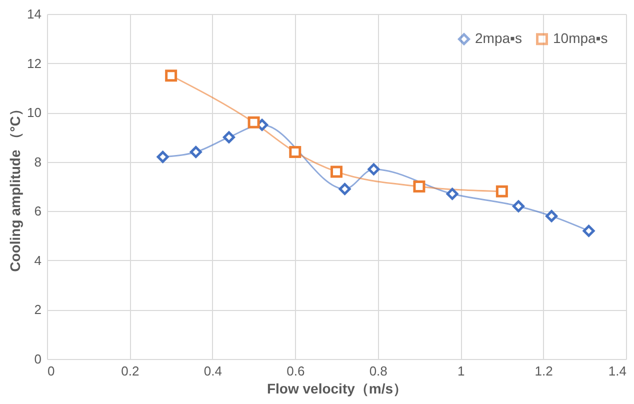 The height and width of the screenshot is (404, 634). I want to click on y-tick-label: 10, so click(34, 112).